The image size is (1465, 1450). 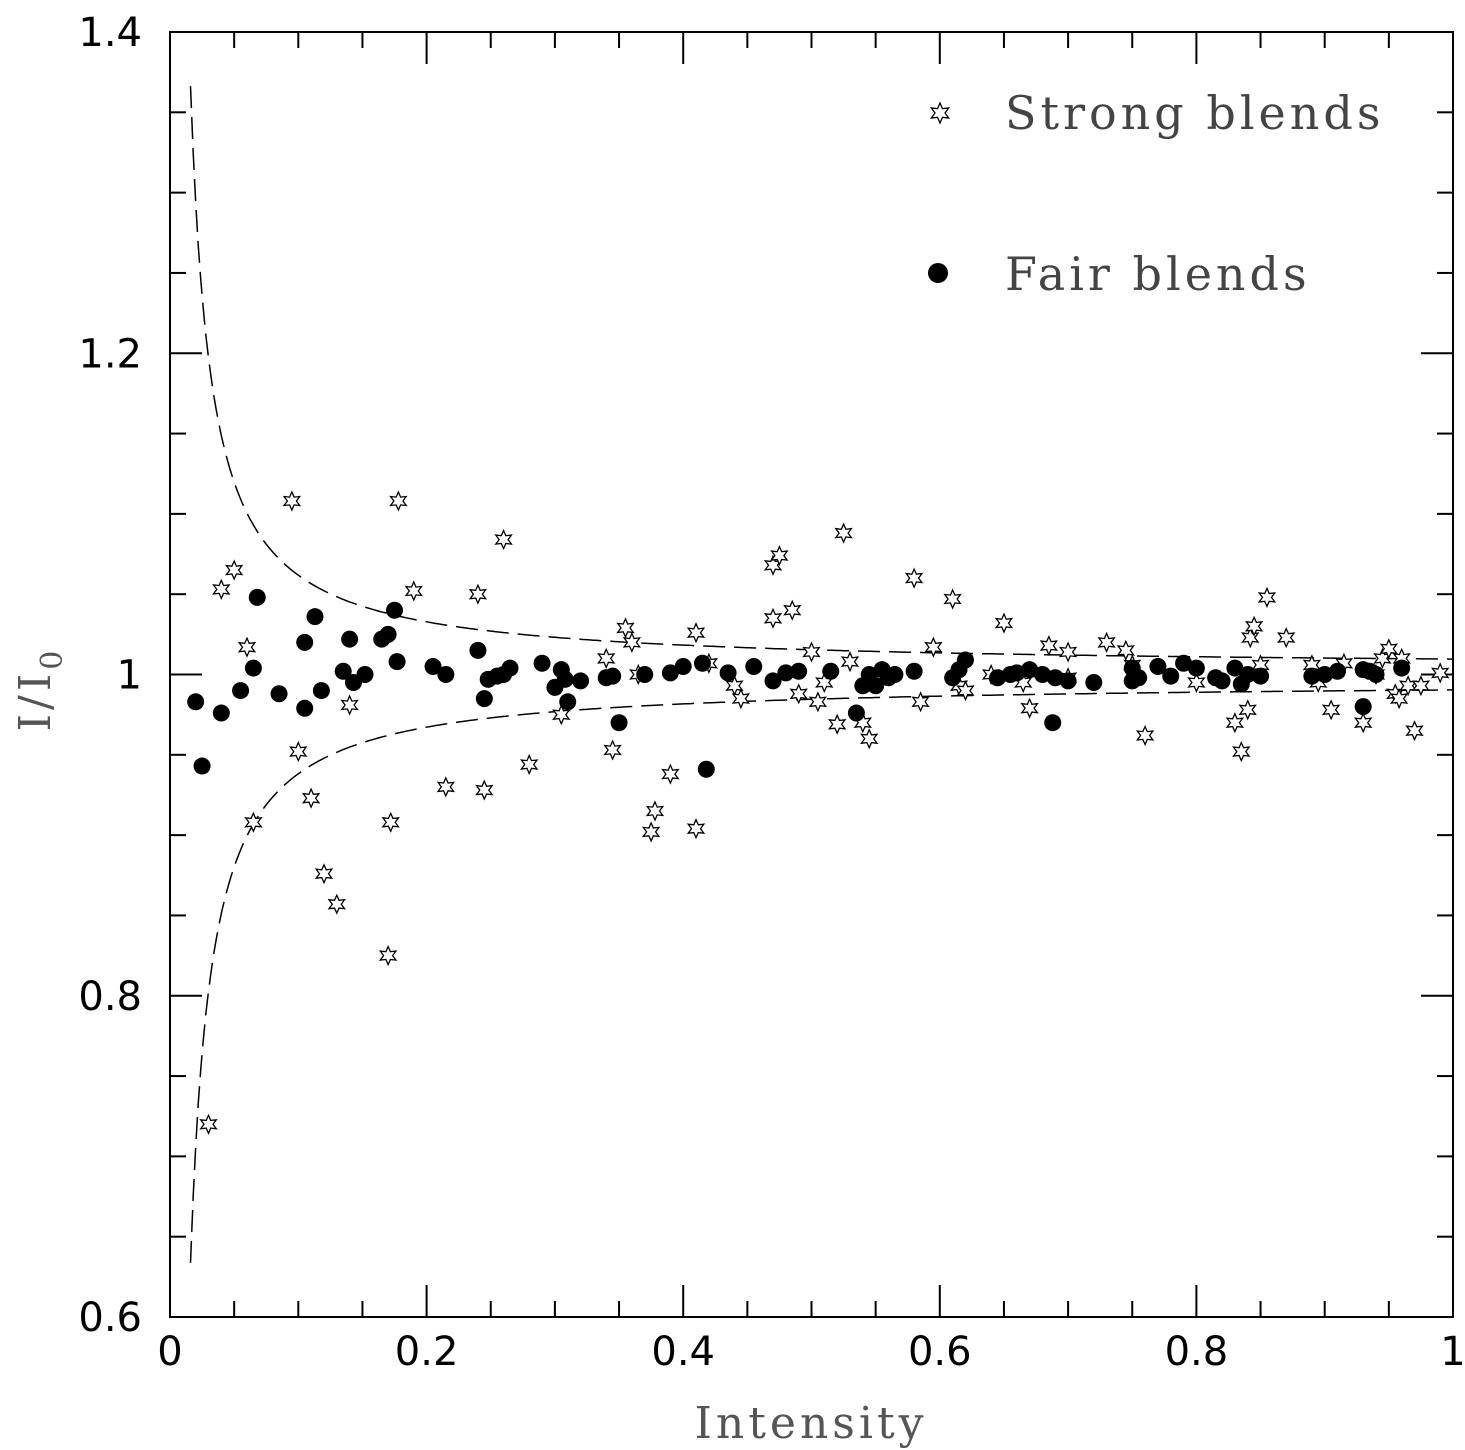 I want to click on y-tick-label: 0.6, so click(x=110, y=1318).